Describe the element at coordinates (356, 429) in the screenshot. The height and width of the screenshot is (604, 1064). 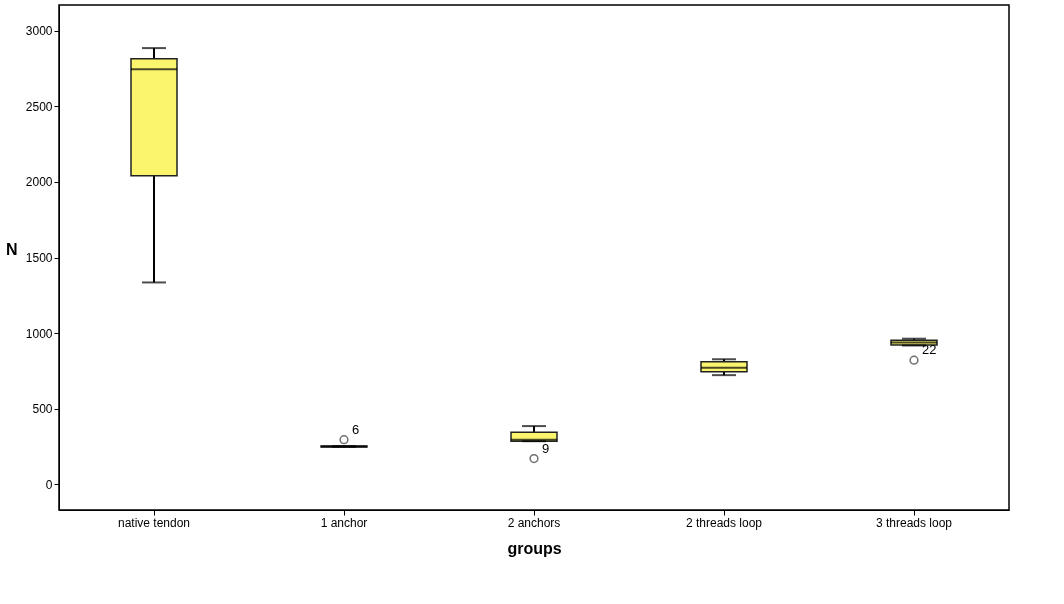
I see `annotation: 6` at that location.